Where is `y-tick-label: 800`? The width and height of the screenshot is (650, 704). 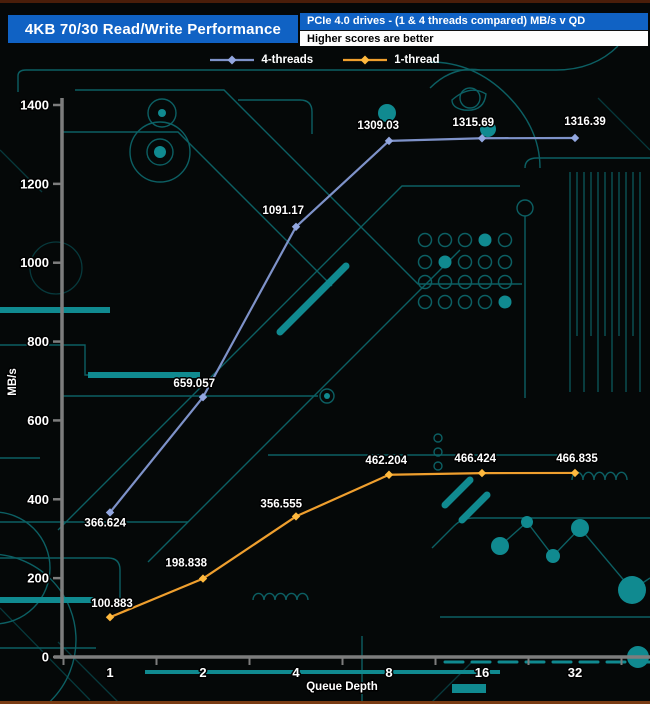
y-tick-label: 800 is located at coordinates (38, 341).